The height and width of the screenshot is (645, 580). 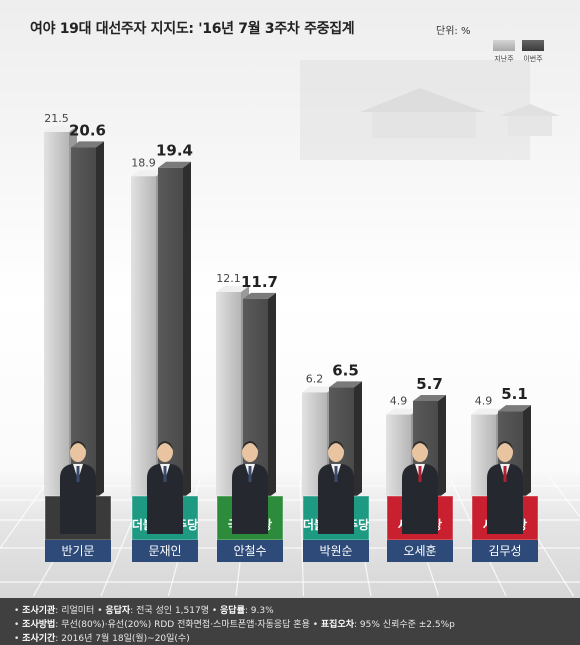 What do you see at coordinates (39, 611) in the screenshot?
I see `agency-label: 조사기관` at bounding box center [39, 611].